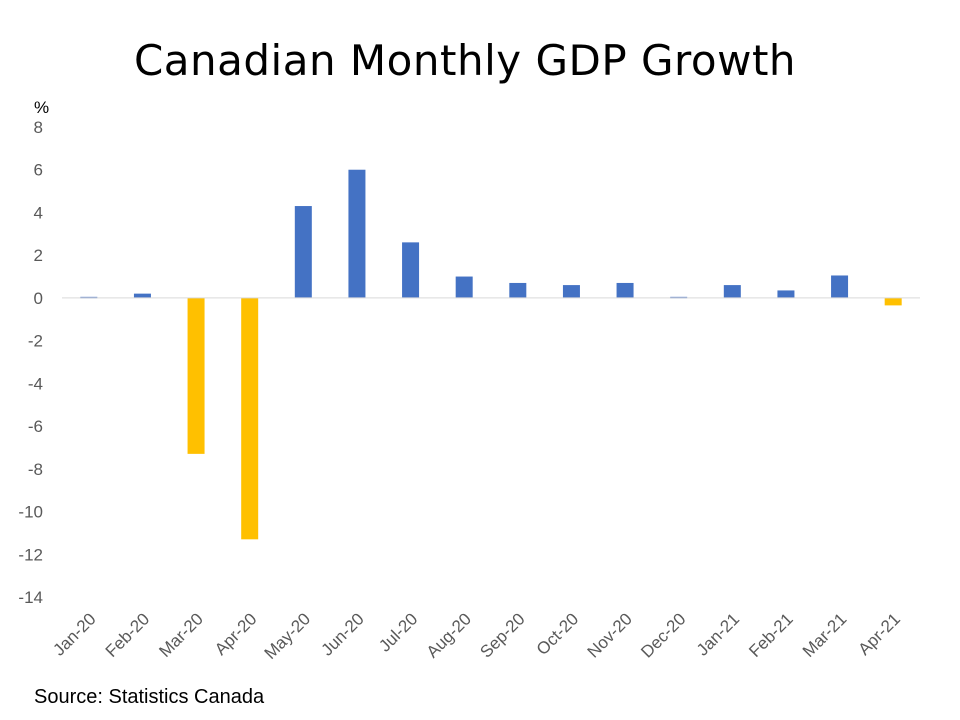 Image resolution: width=960 pixels, height=720 pixels. What do you see at coordinates (42, 107) in the screenshot?
I see `y-axis-unit-label: %` at bounding box center [42, 107].